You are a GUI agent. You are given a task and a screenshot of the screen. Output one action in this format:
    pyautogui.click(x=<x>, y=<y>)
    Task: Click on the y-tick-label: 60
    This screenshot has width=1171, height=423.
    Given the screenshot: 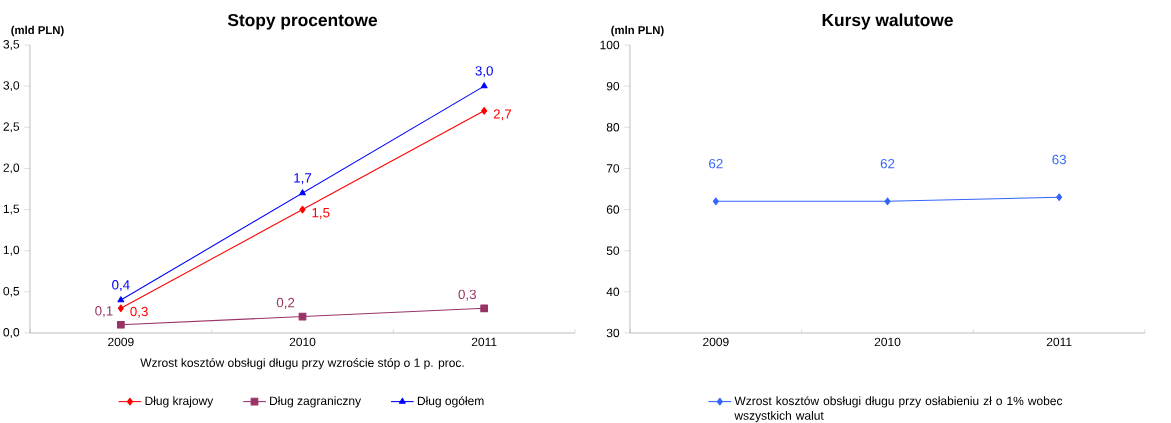 What is the action you would take?
    pyautogui.click(x=613, y=209)
    